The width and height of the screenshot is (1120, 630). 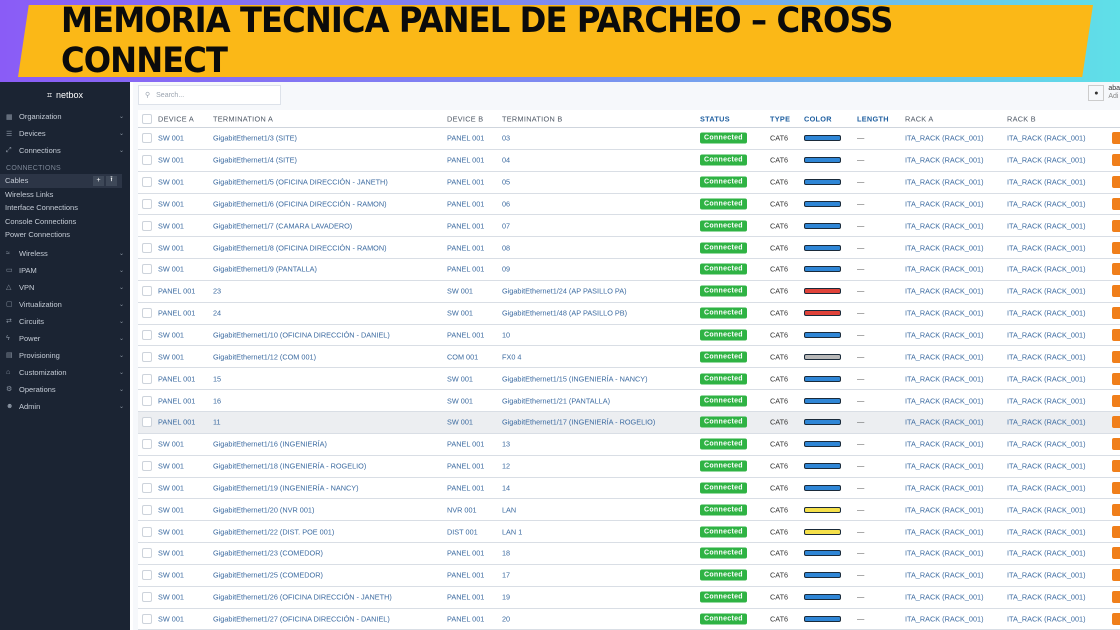 What do you see at coordinates (556, 401) in the screenshot?
I see `termination-b: GigabitEthernet1/21 (PANTALLA)` at bounding box center [556, 401].